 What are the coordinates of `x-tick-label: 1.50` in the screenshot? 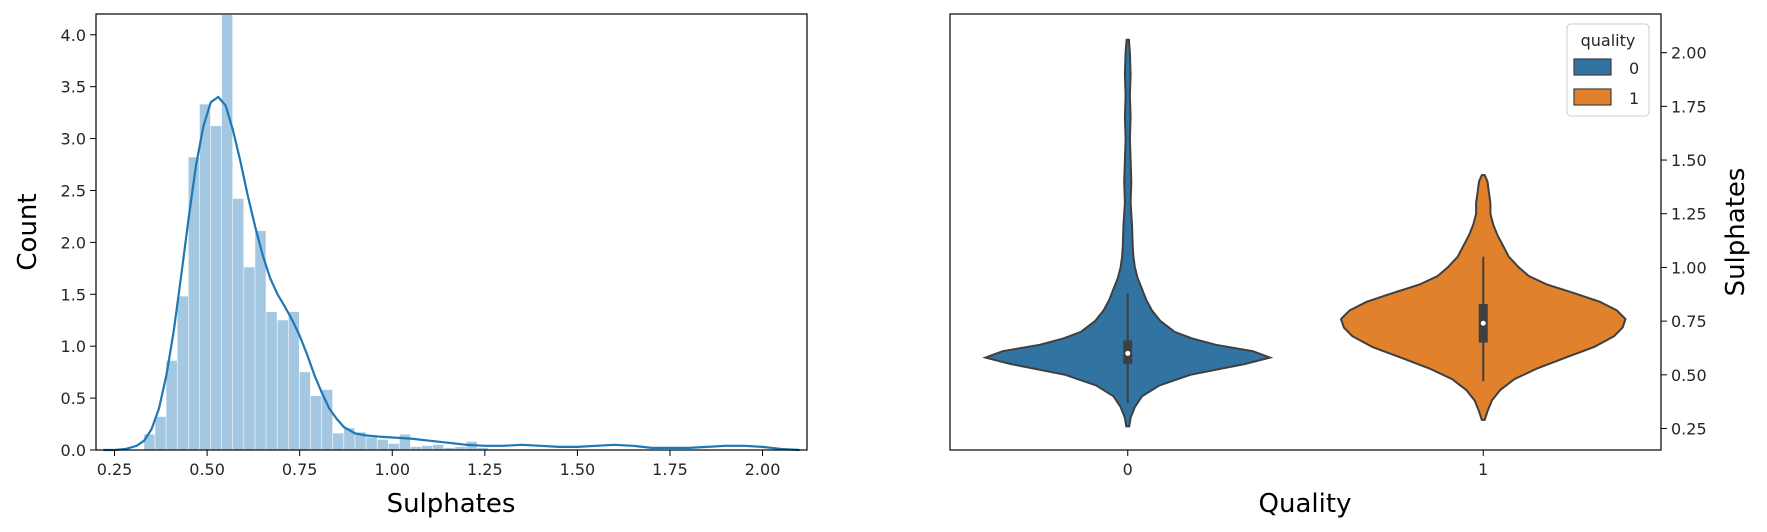 It's located at (578, 469).